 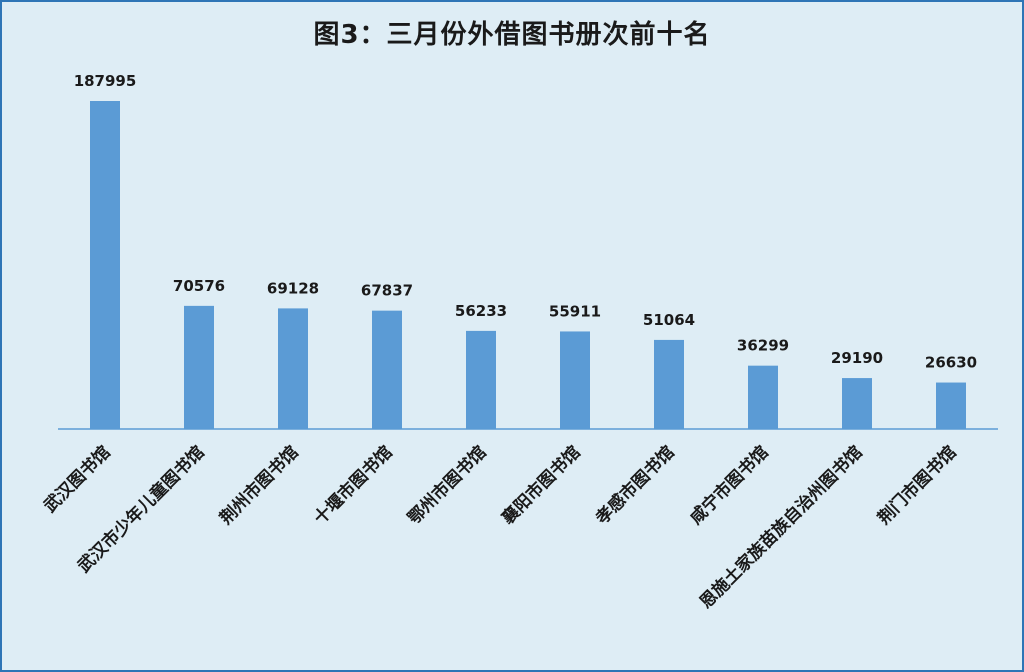 I want to click on value-label-9: 29190, so click(x=857, y=358).